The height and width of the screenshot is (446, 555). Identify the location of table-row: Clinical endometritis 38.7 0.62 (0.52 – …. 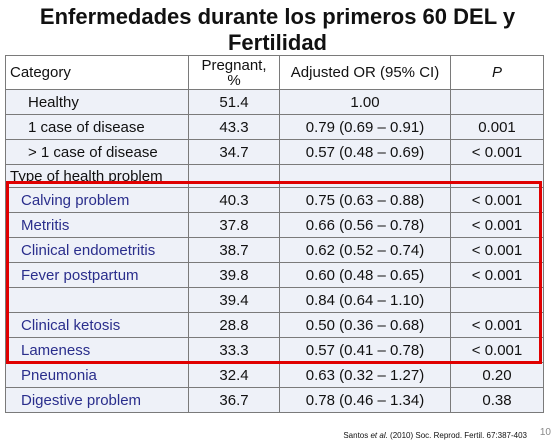
(274, 250).